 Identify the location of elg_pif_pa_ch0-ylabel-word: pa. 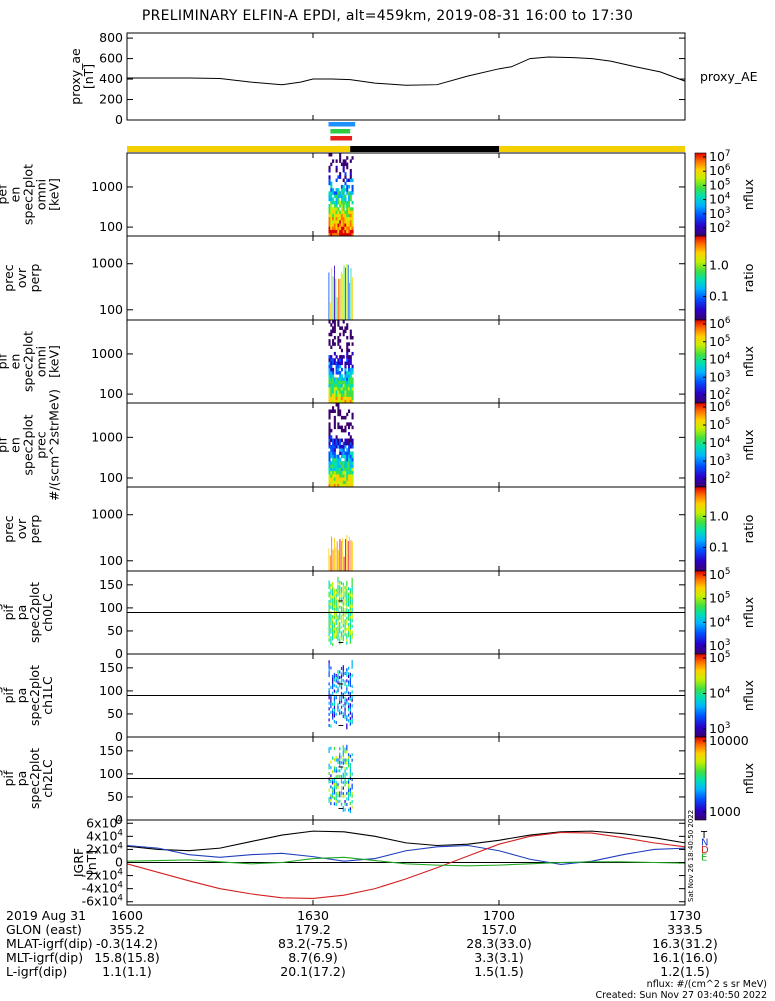
(21, 613).